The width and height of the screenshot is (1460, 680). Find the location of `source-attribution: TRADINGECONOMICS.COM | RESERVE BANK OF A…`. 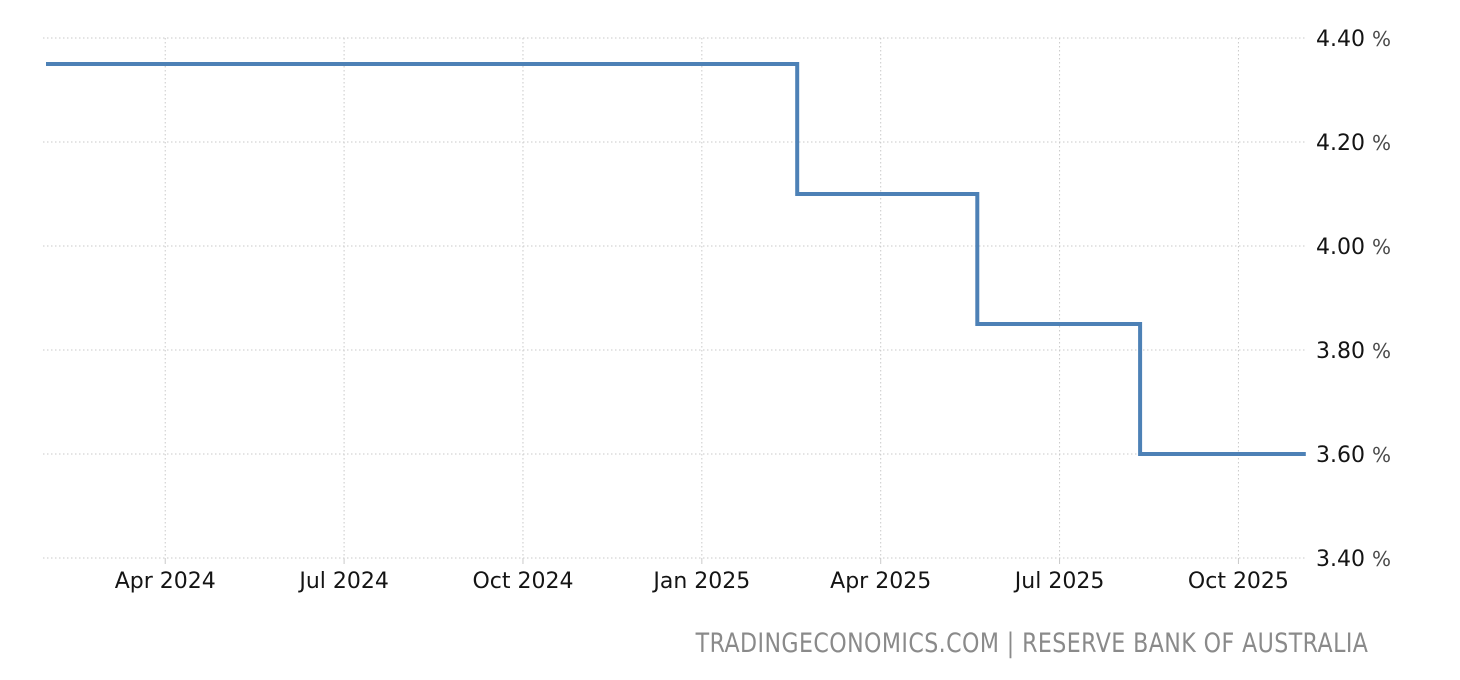

source-attribution: TRADINGECONOMICS.COM | RESERVE BANK OF A… is located at coordinates (958, 643).